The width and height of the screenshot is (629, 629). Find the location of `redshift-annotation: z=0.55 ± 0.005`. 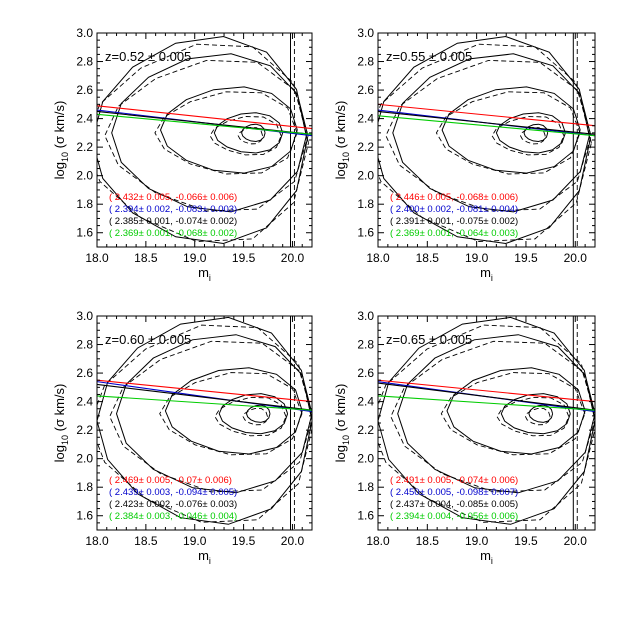

redshift-annotation: z=0.55 ± 0.005 is located at coordinates (429, 56).